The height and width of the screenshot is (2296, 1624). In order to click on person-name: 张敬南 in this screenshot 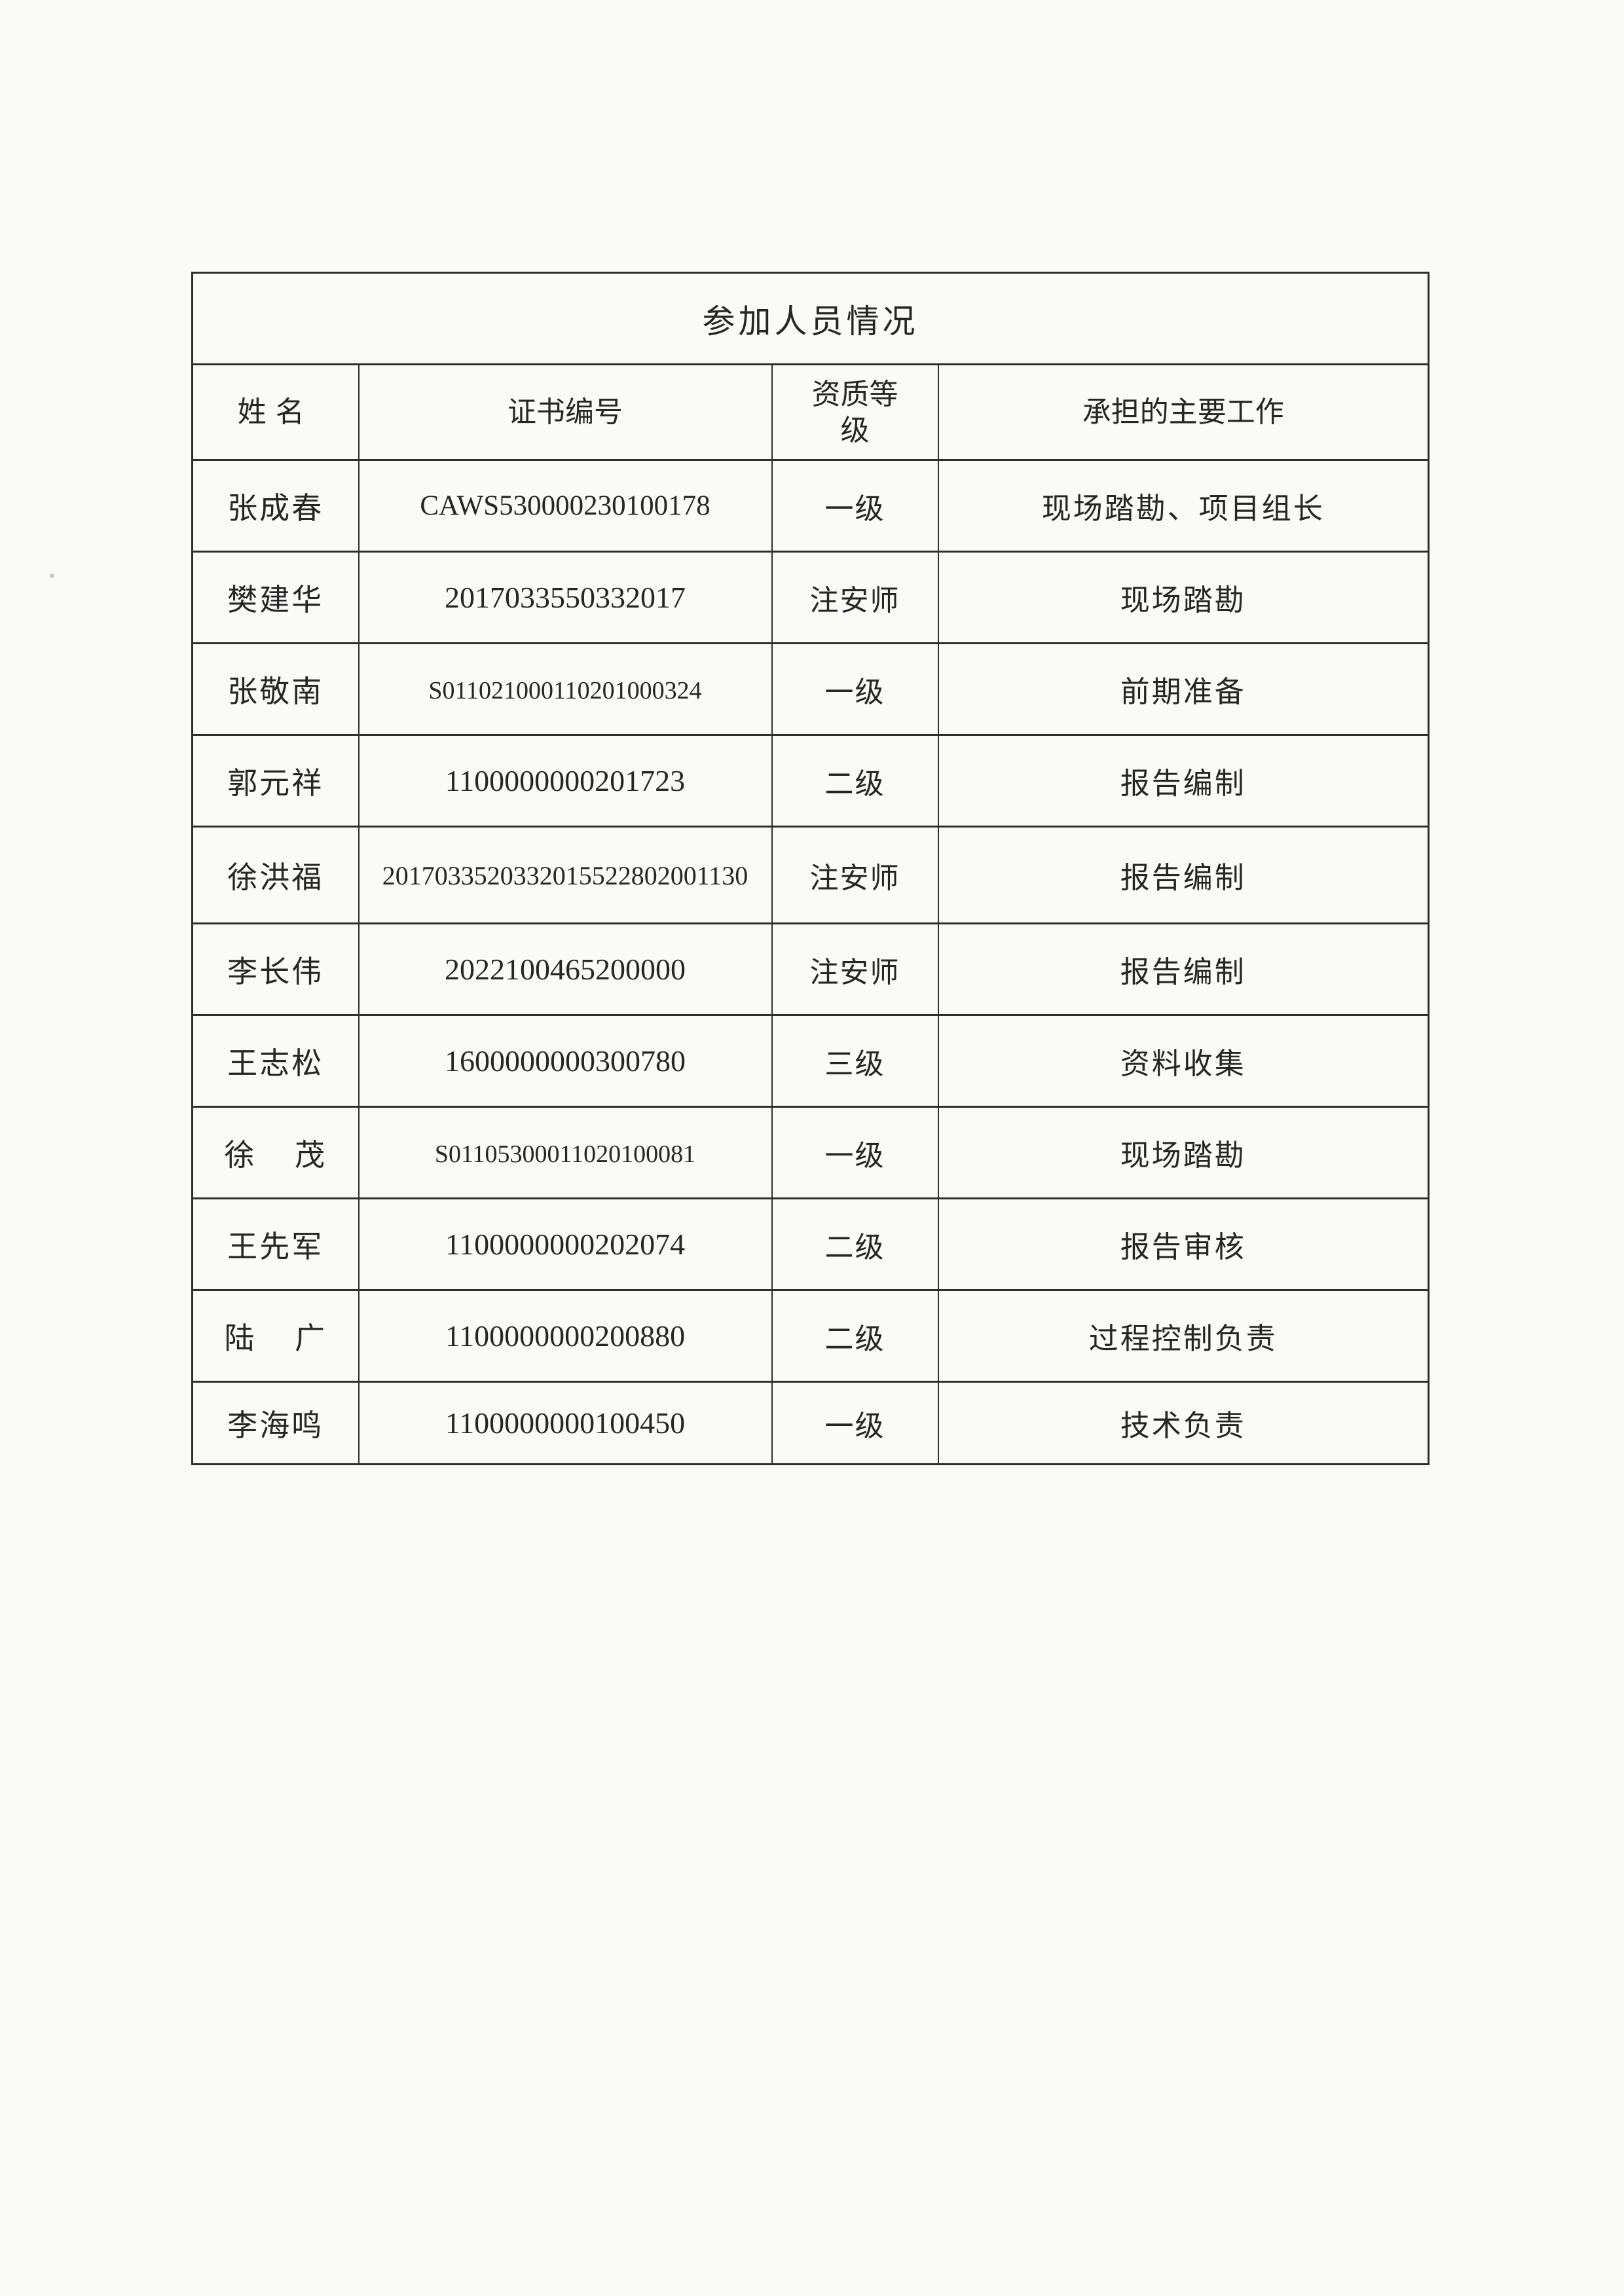, I will do `click(275, 689)`.